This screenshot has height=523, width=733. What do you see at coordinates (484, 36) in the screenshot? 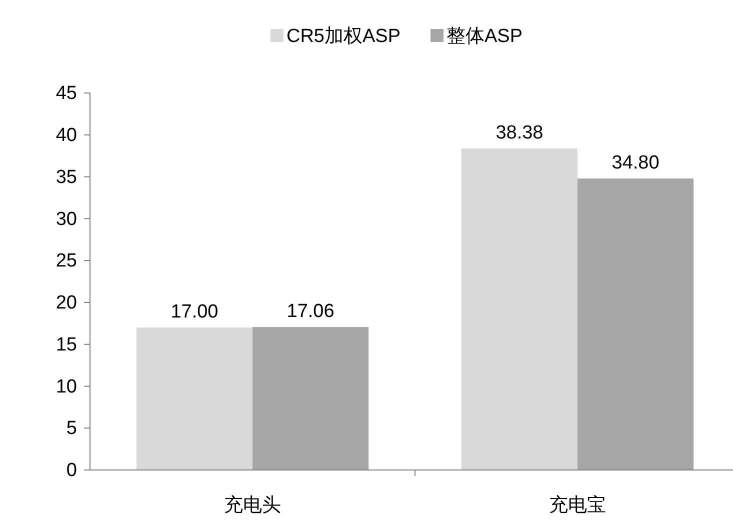
I see `legend-label: 整体ASP` at bounding box center [484, 36].